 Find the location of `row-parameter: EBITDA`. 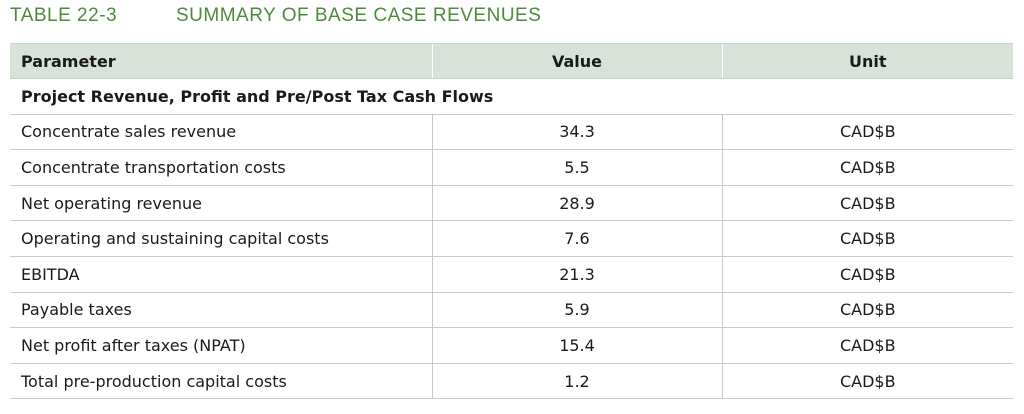

row-parameter: EBITDA is located at coordinates (221, 274).